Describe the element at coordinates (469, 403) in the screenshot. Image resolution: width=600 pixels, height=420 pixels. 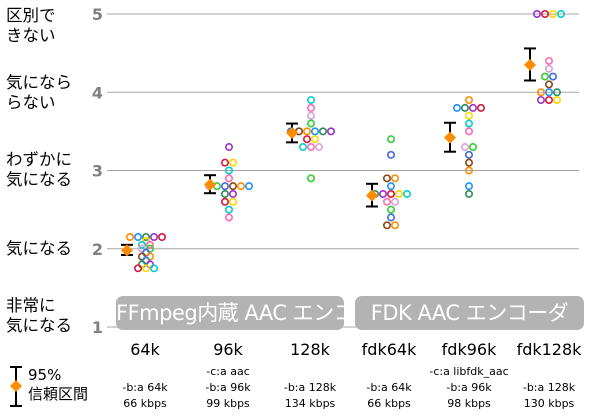
I see `option-line: 98 kbps` at that location.